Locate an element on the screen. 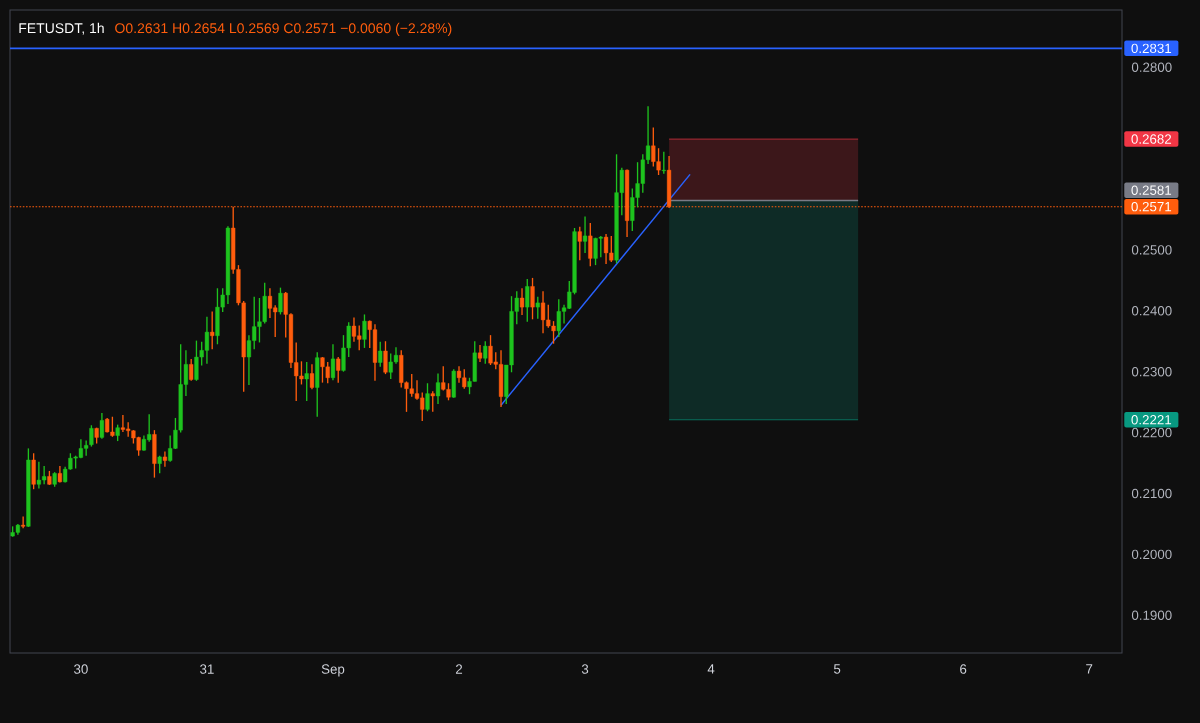 The image size is (1200, 723). text: FETUSDT, 1h is located at coordinates (61, 28).